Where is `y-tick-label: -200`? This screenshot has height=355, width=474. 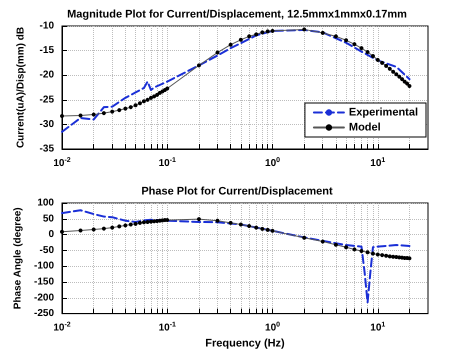
y-tick-label: -200 is located at coordinates (44, 298).